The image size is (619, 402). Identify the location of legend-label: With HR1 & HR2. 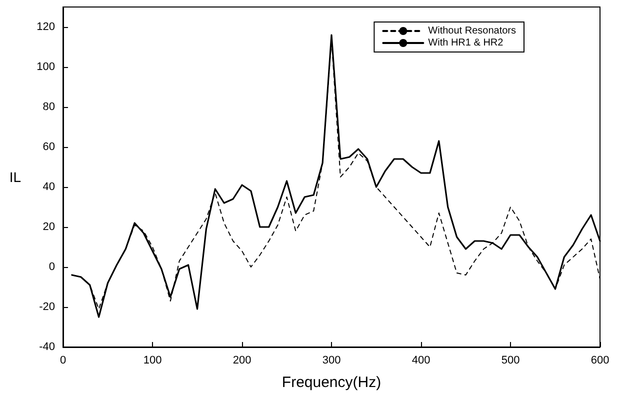
(466, 43).